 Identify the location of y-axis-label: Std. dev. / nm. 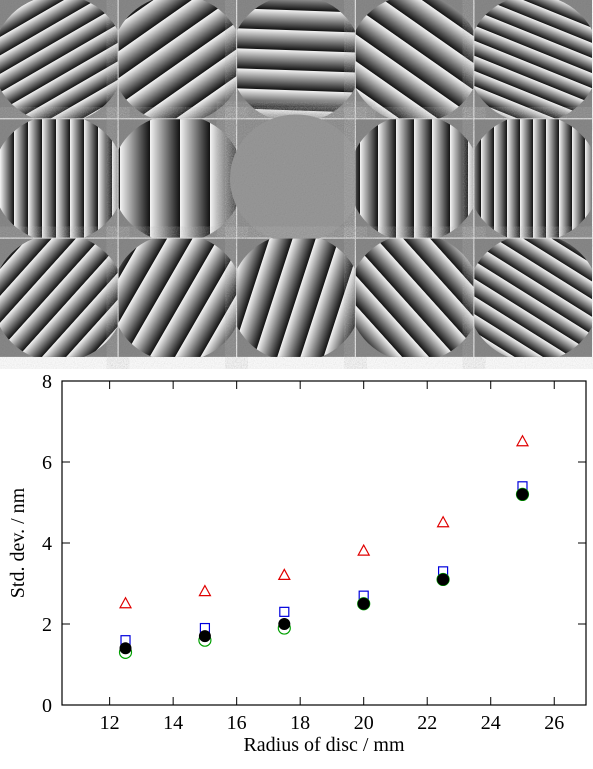
(18, 542).